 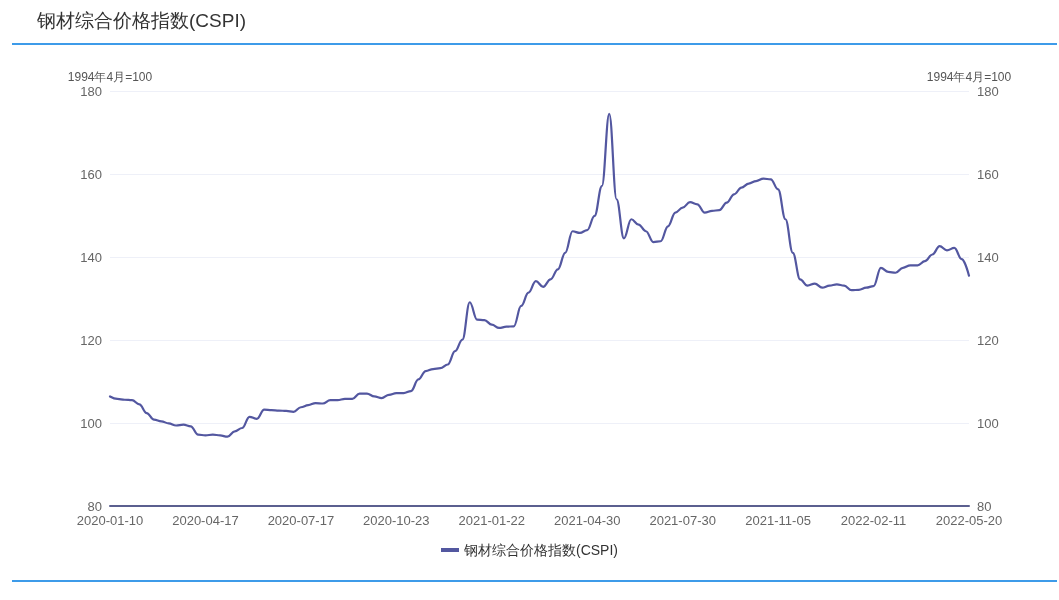 I want to click on y-tick-label: 160, so click(x=91, y=174).